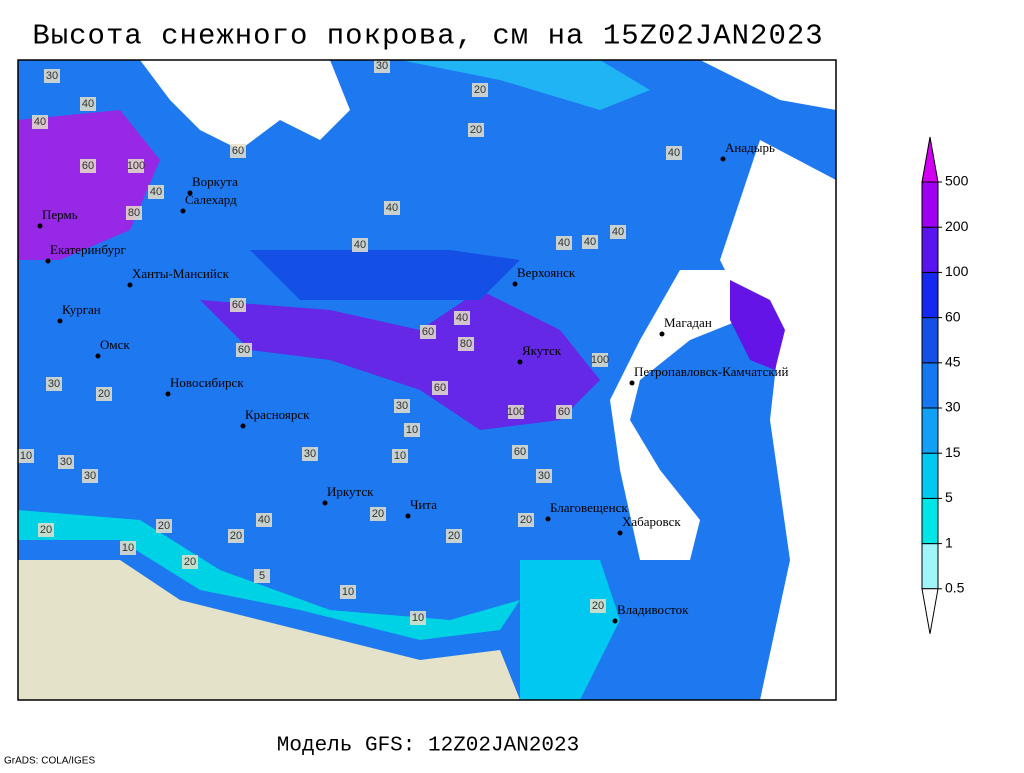 Image resolution: width=1024 pixels, height=773 pixels. I want to click on colorbar-label: 0.5, so click(955, 588).